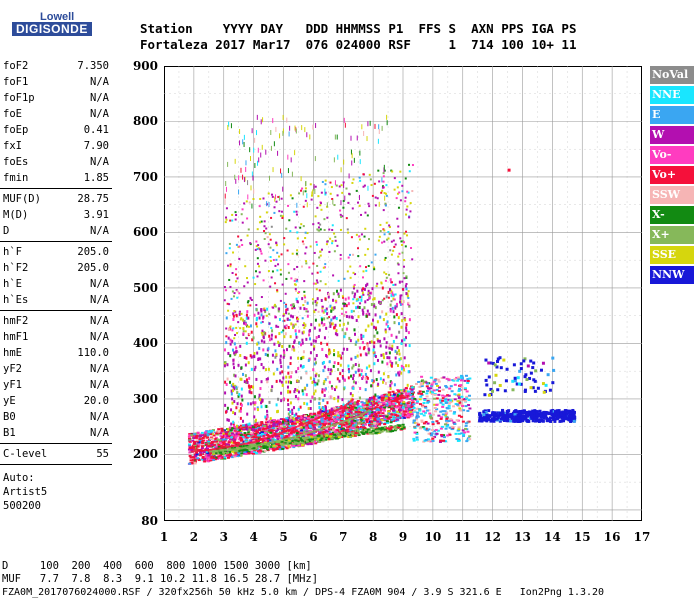 The height and width of the screenshot is (600, 700). Describe the element at coordinates (56, 454) in the screenshot. I see `param-row: C-level 55` at that location.